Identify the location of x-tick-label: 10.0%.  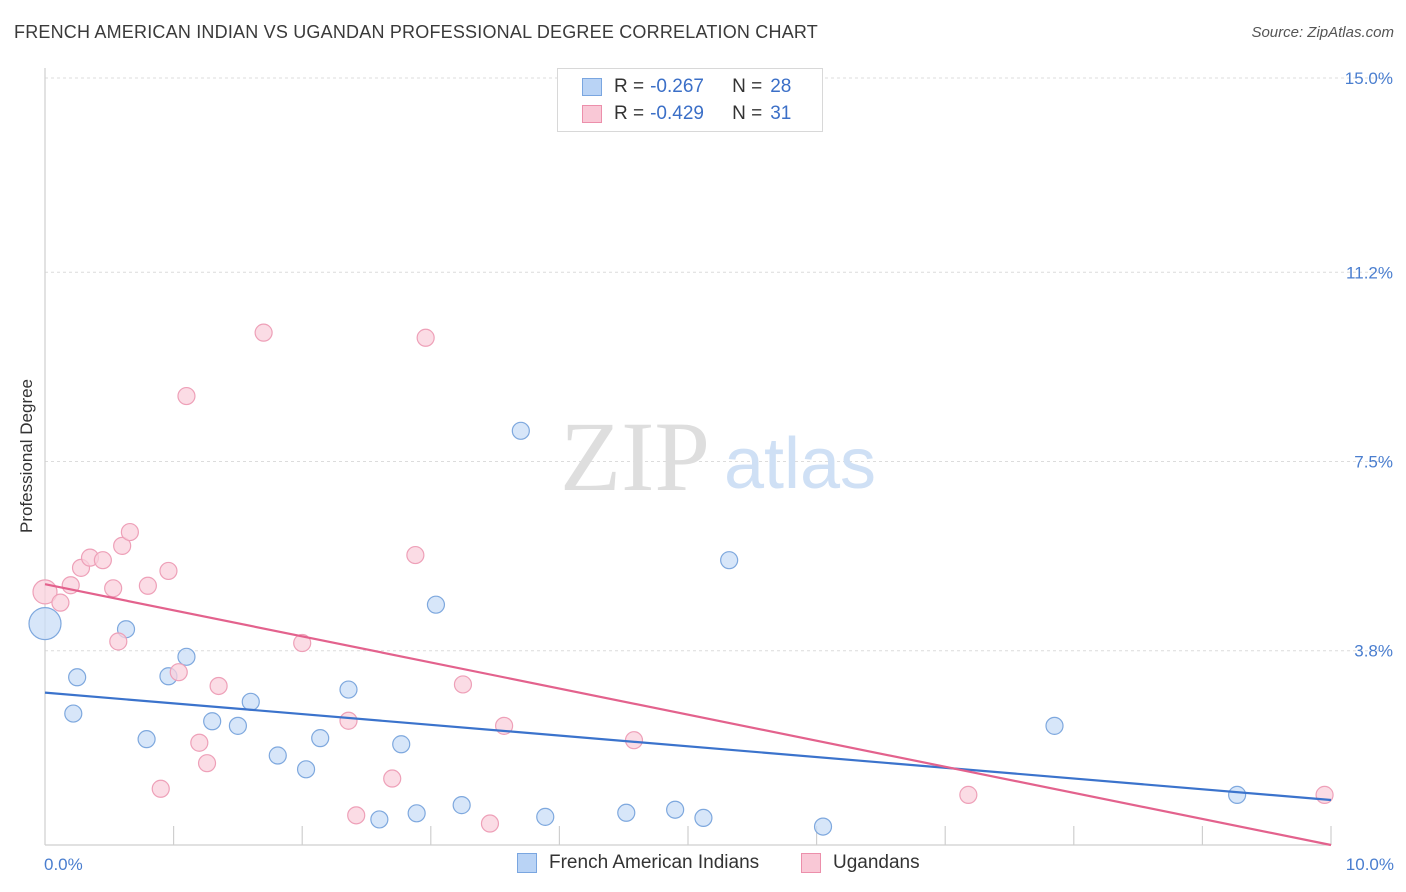
(1370, 864).